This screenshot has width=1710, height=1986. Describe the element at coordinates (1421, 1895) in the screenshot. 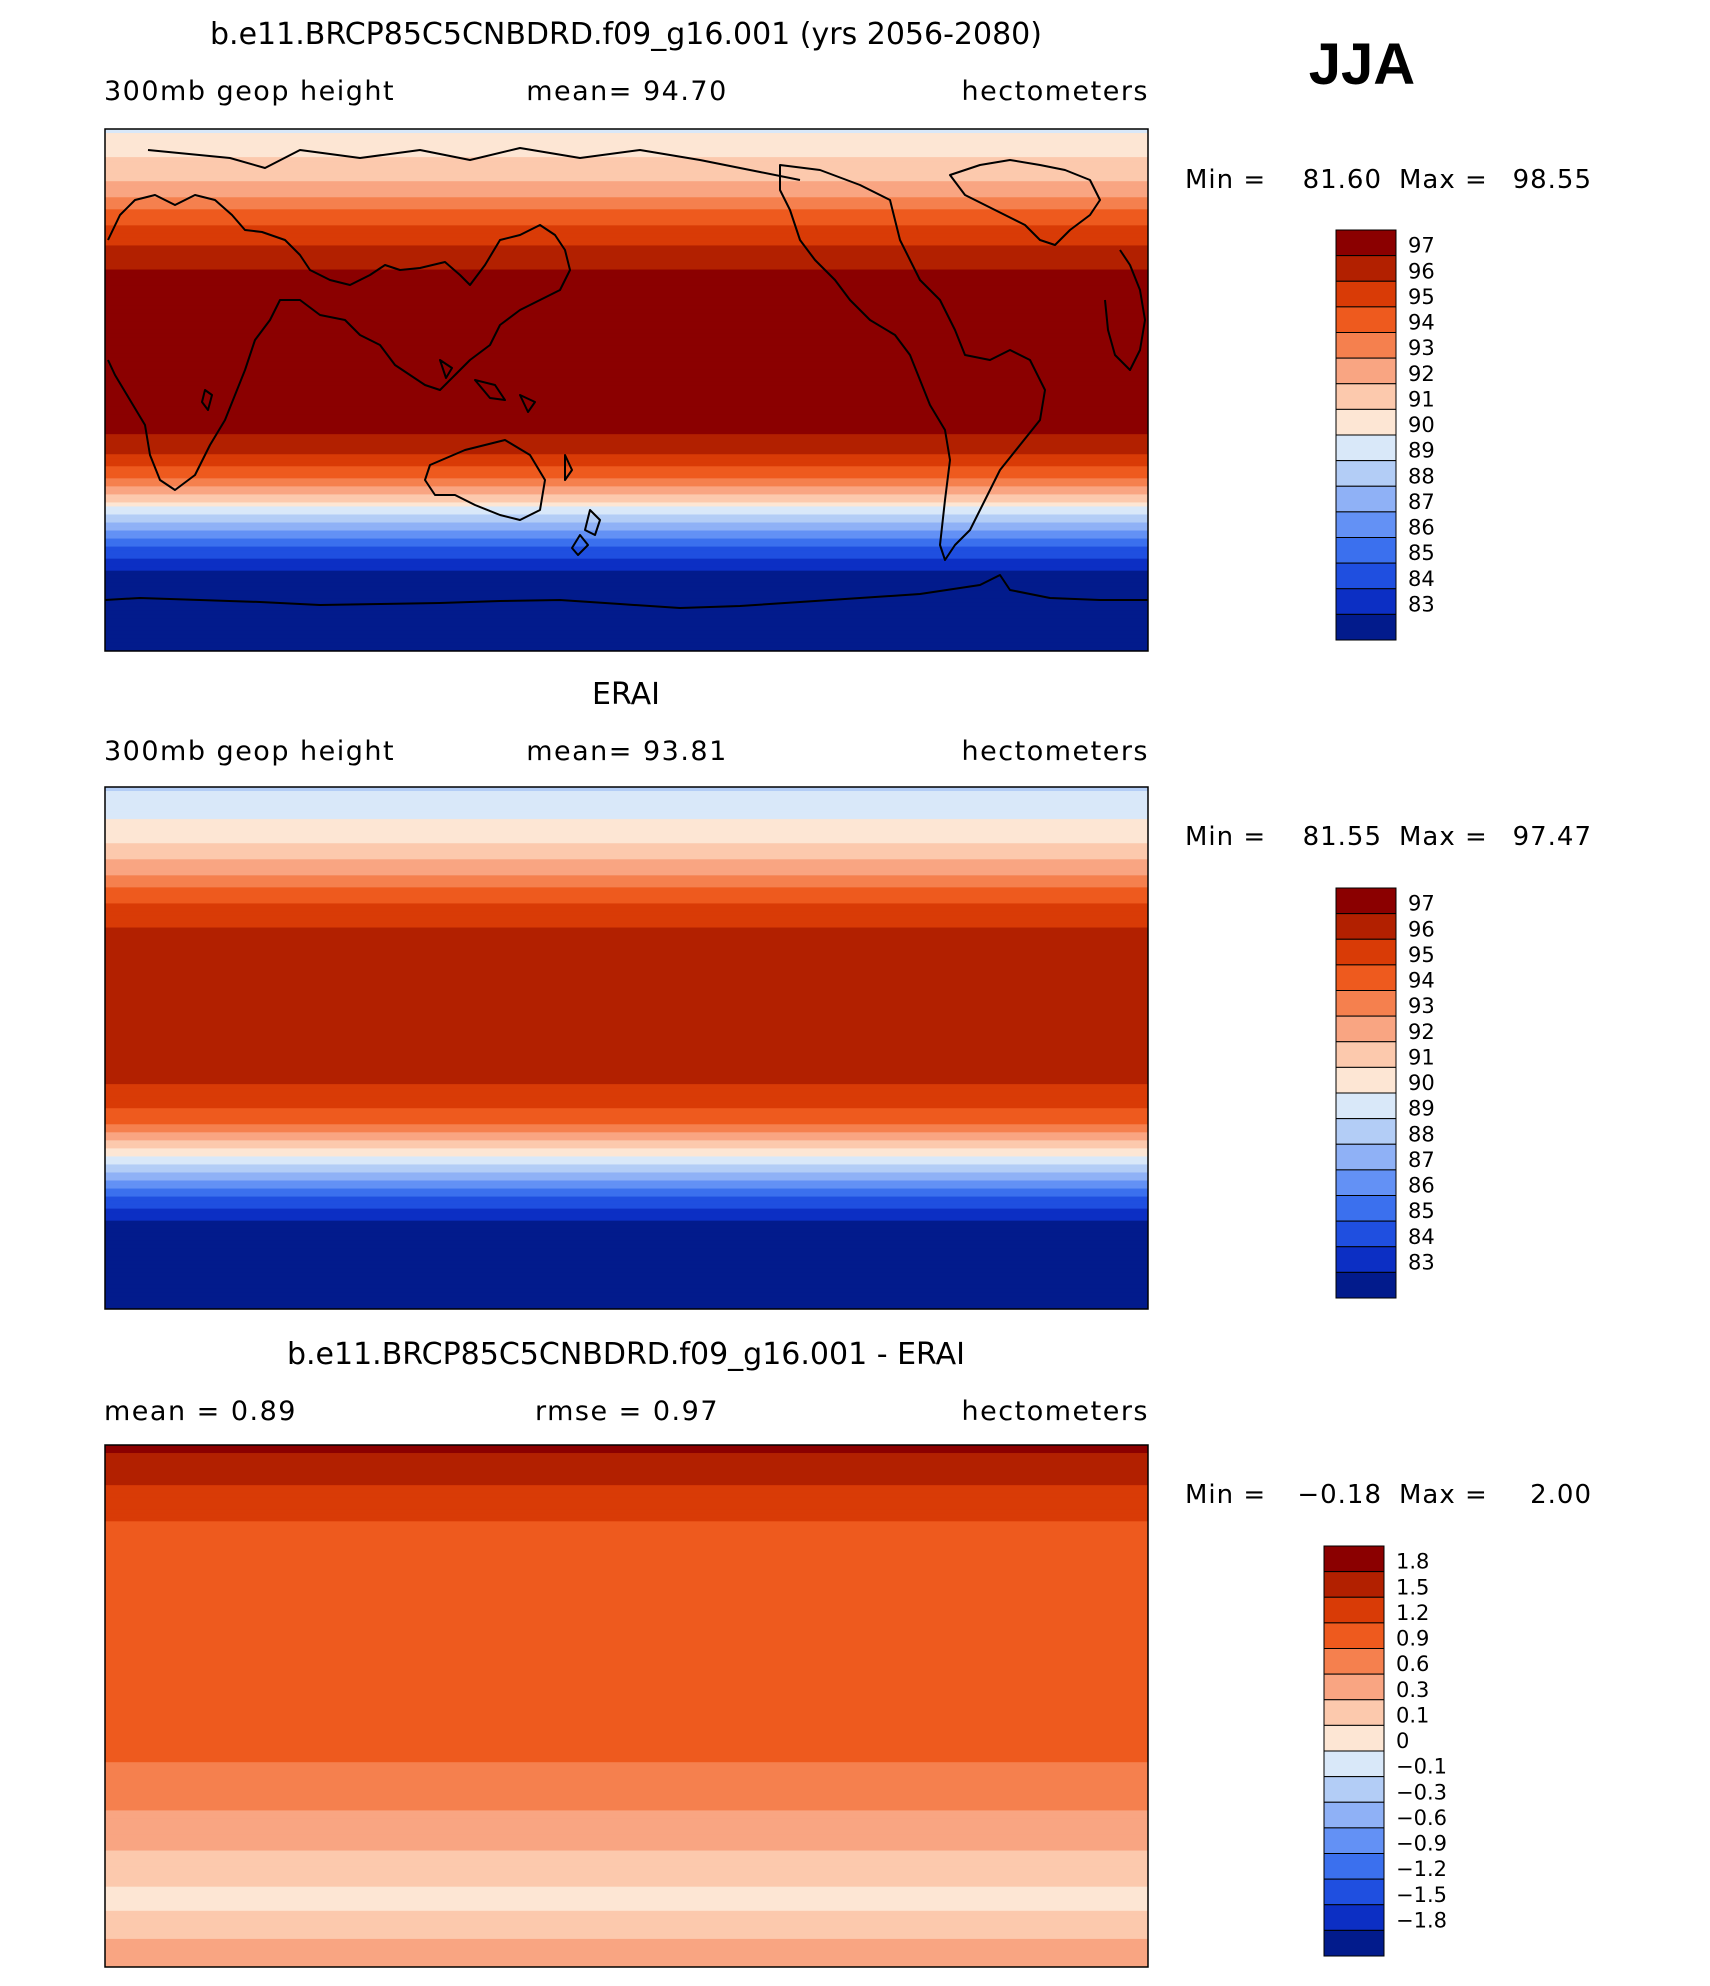

I see `colorbar-tick-label: −1.5` at that location.